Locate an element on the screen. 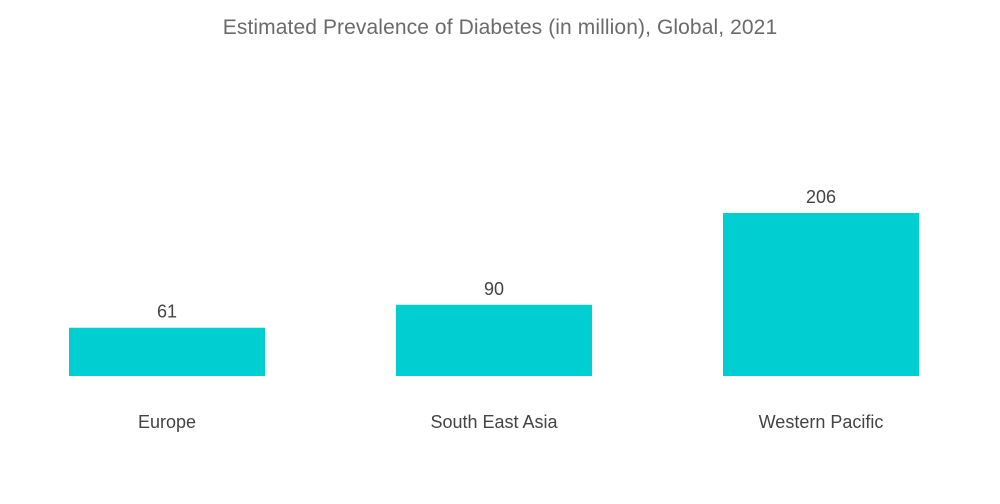 This screenshot has width=1000, height=504. x-tick-label: South East Asia is located at coordinates (494, 422).